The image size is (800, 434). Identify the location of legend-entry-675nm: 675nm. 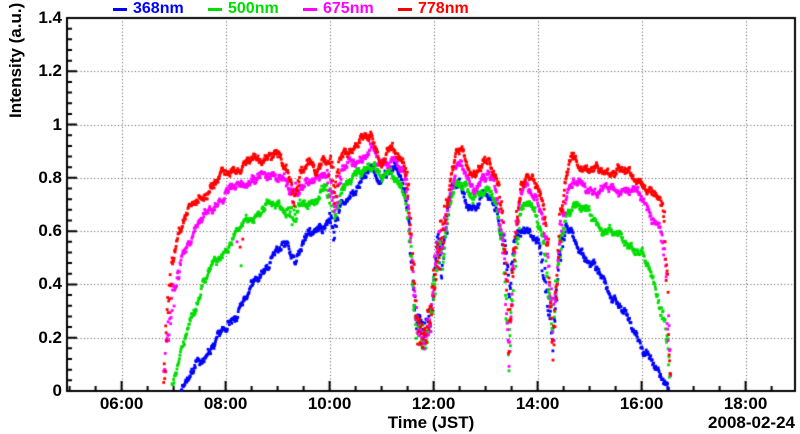
(338, 9).